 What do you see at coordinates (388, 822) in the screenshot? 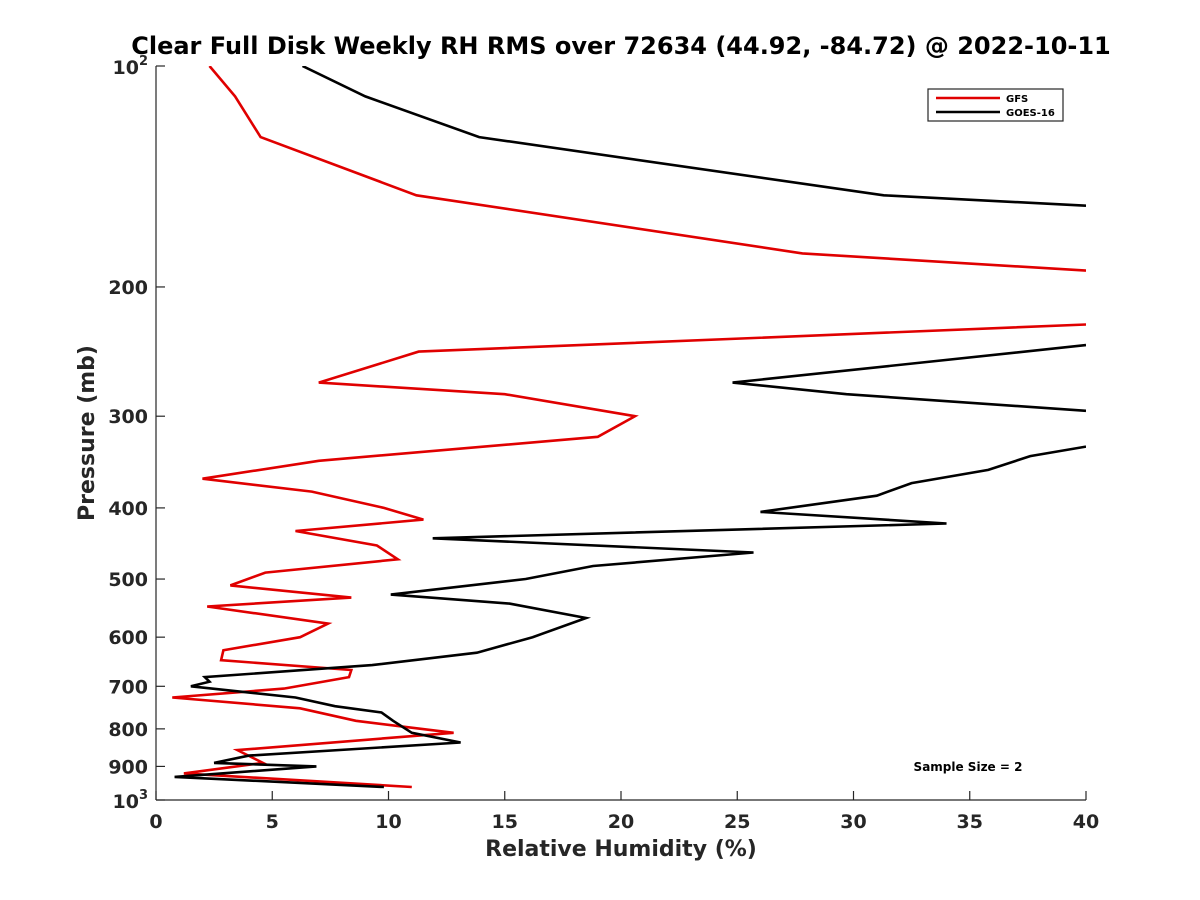
I see `x-tick-label-10: 10` at bounding box center [388, 822].